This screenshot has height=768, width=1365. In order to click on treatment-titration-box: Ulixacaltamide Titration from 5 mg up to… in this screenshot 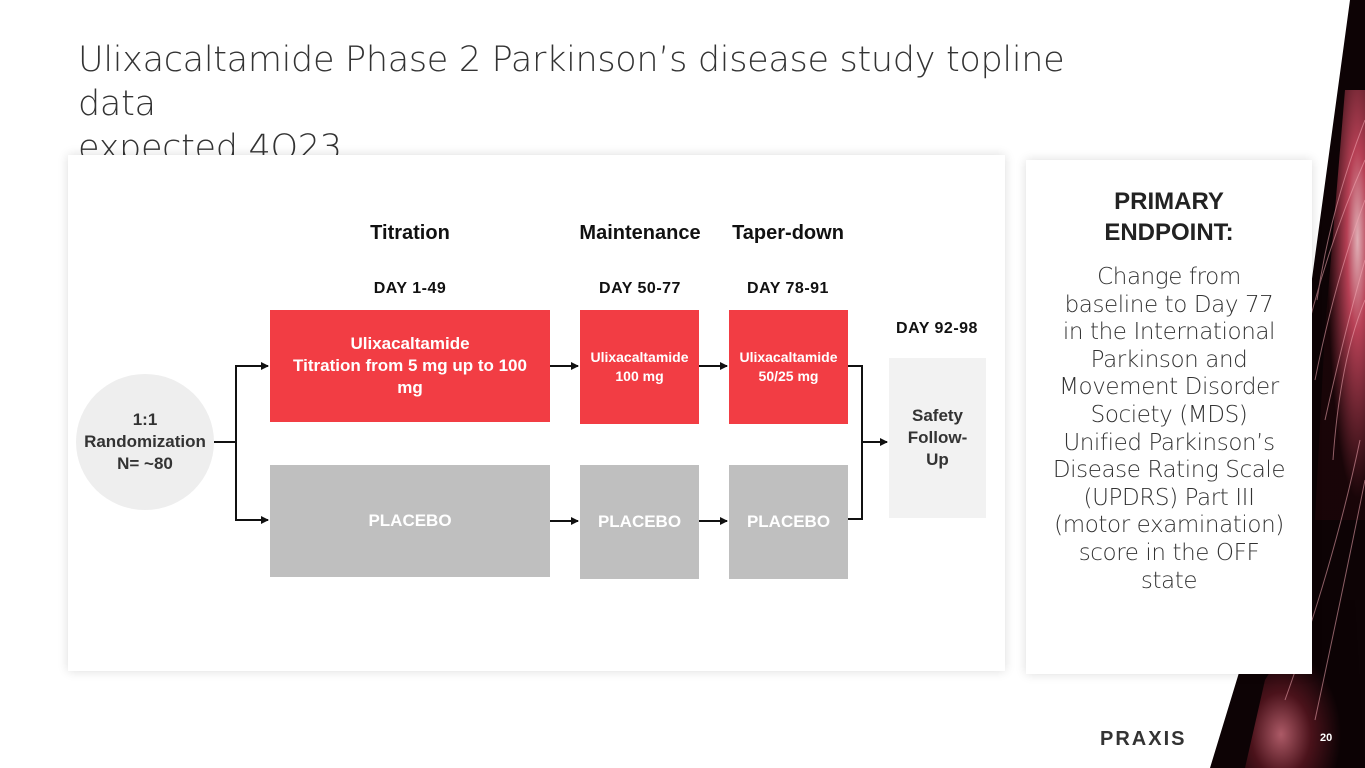, I will do `click(410, 366)`.